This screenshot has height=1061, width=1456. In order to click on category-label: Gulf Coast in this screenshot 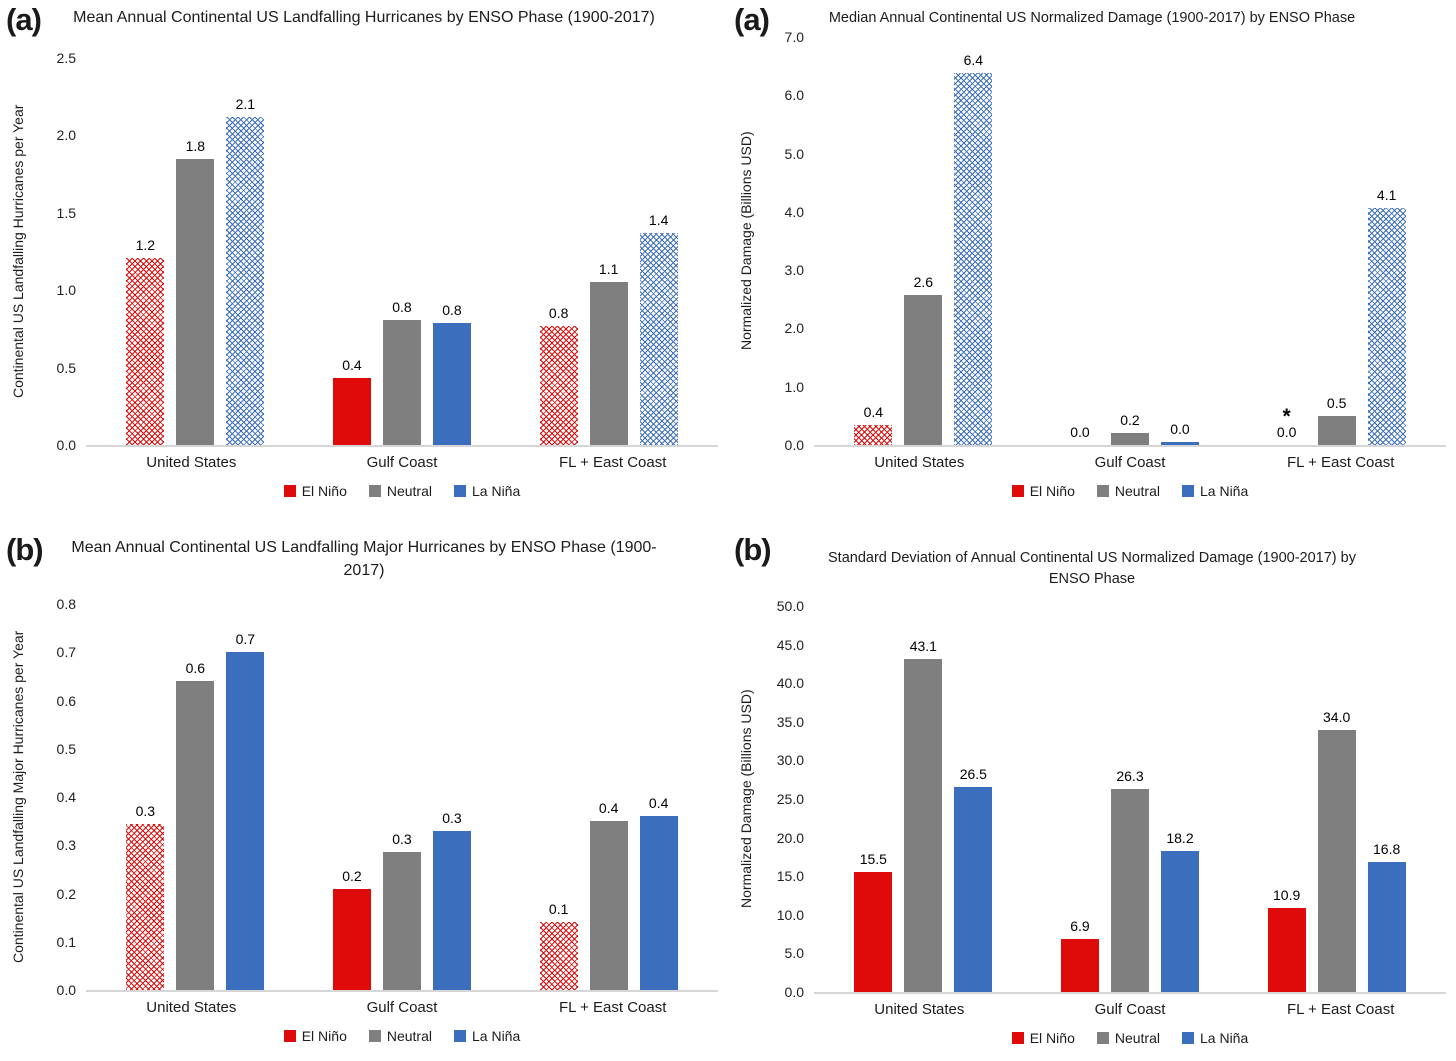, I will do `click(1130, 462)`.